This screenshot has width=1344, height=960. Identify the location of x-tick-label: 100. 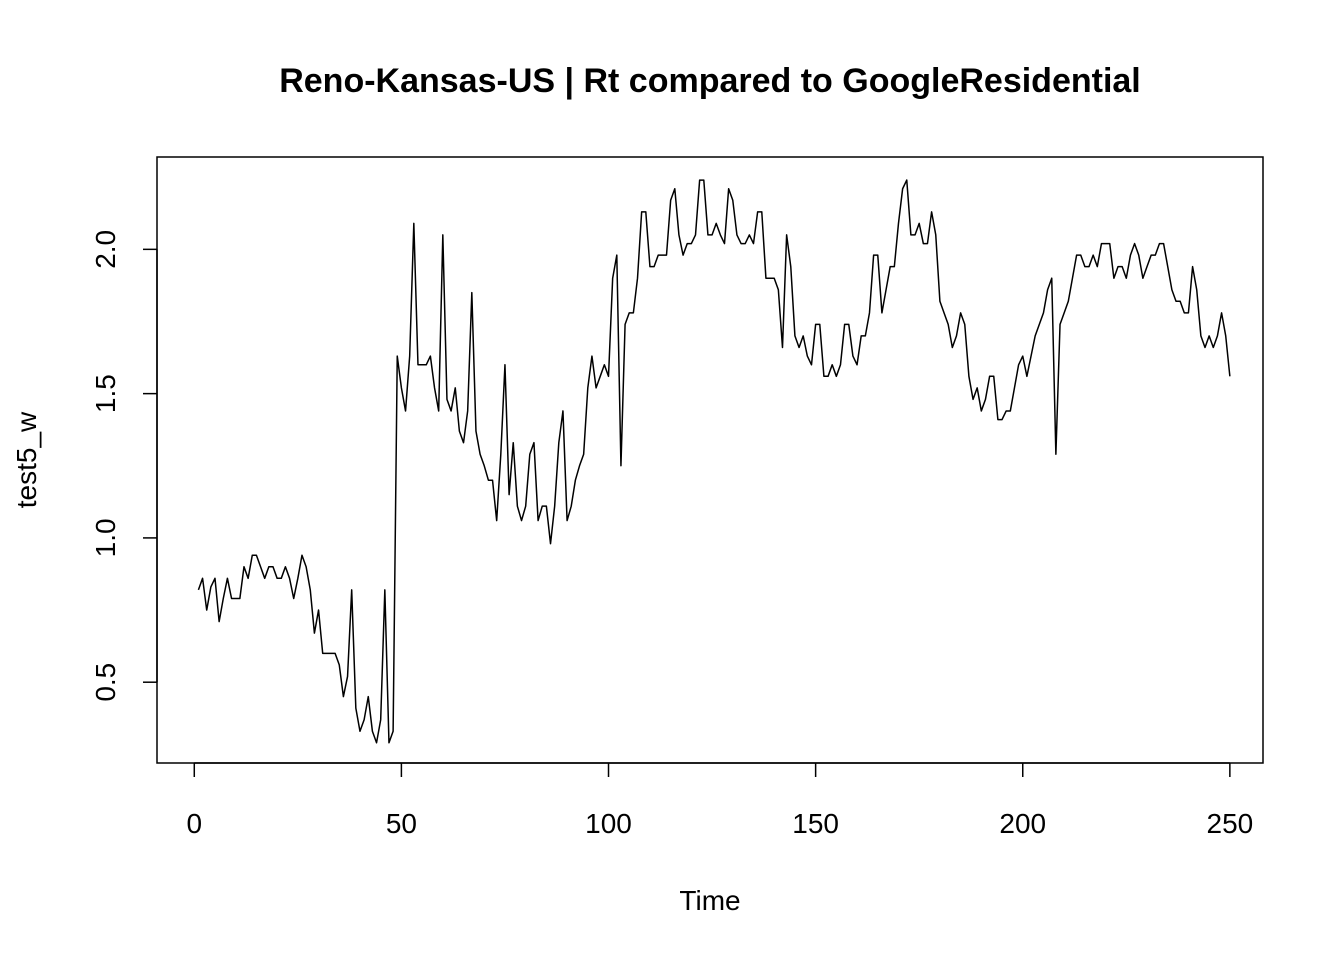
(608, 823).